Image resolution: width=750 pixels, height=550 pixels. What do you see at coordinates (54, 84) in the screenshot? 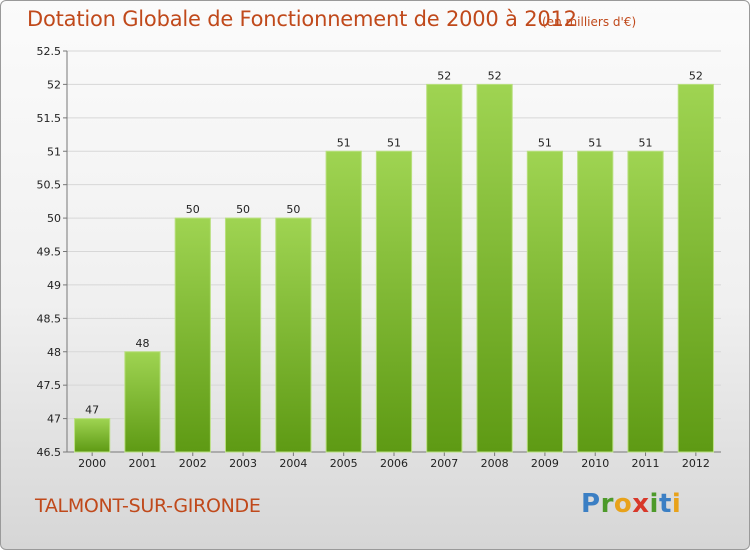
I see `y-tick-label: 52` at bounding box center [54, 84].